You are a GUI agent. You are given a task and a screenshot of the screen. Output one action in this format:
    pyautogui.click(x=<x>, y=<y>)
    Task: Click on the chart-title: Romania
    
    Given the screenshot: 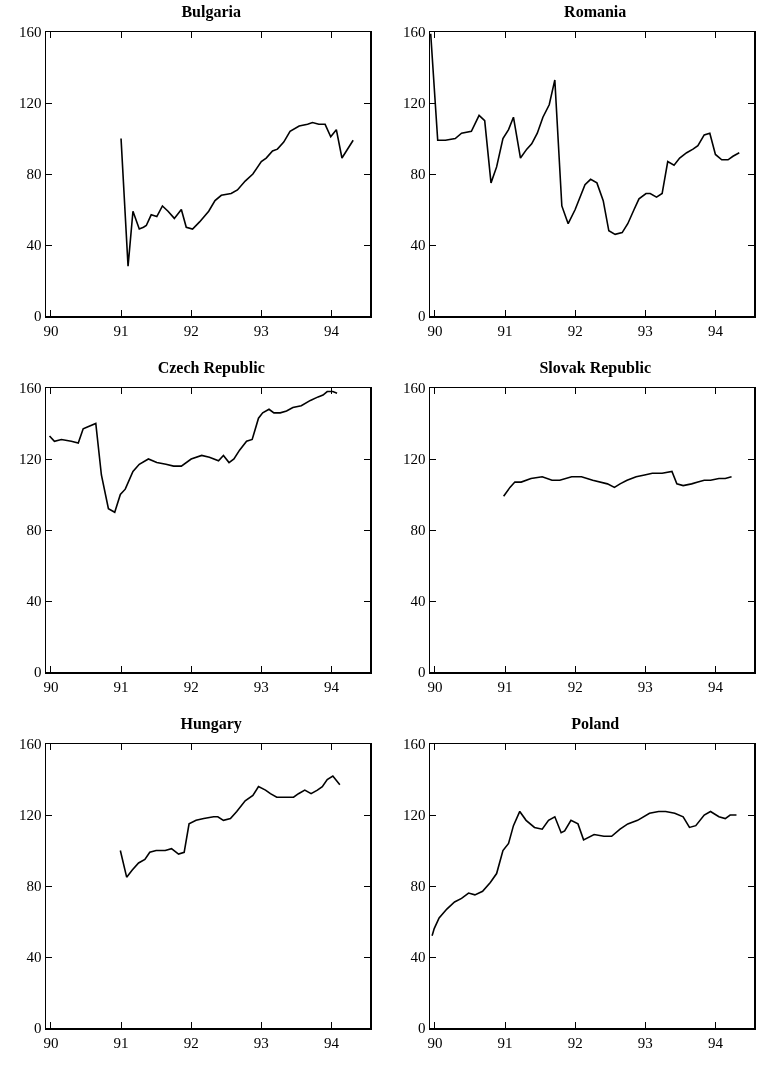 What is the action you would take?
    pyautogui.click(x=595, y=11)
    